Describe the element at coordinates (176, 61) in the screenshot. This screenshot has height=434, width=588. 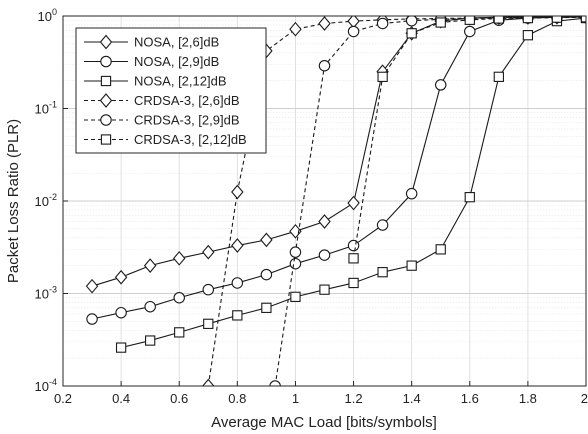
I see `legend-label: NOSA, [2,9]dB` at that location.